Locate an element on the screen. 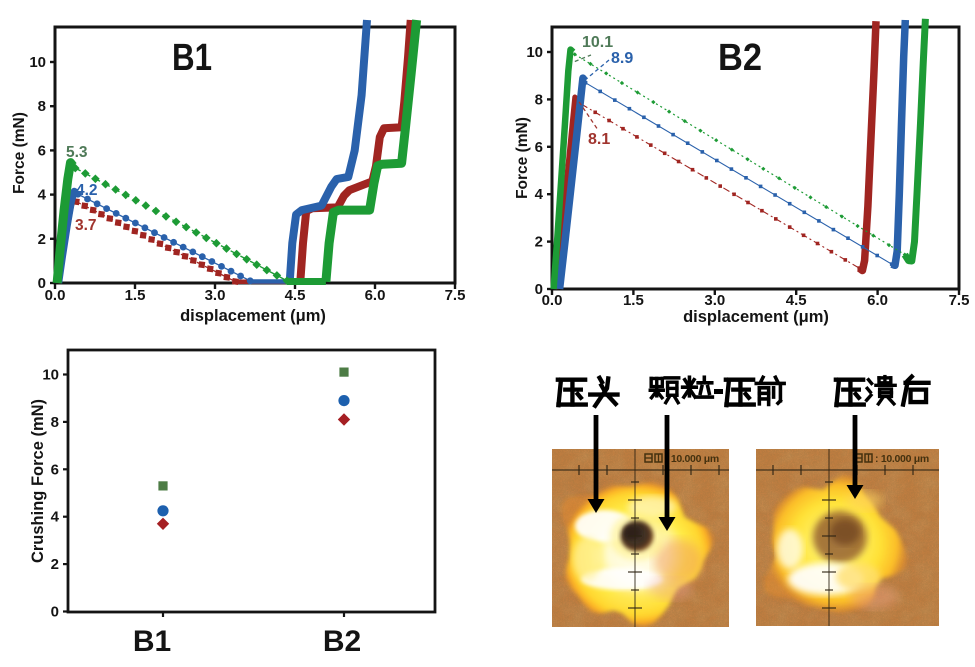 The width and height of the screenshot is (975, 667). svg-text: 8.9 is located at coordinates (622, 58).